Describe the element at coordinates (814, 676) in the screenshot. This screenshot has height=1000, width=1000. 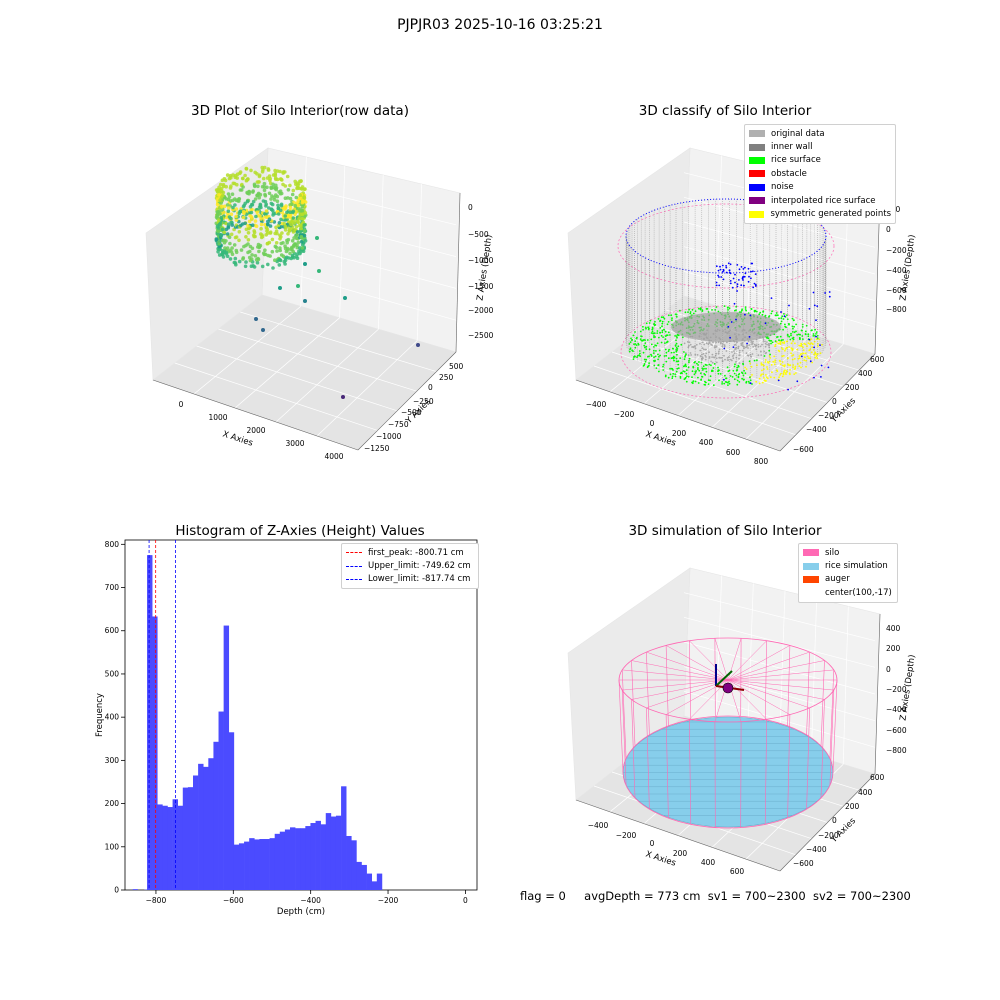
I see `plot4-axes-gridline` at that location.